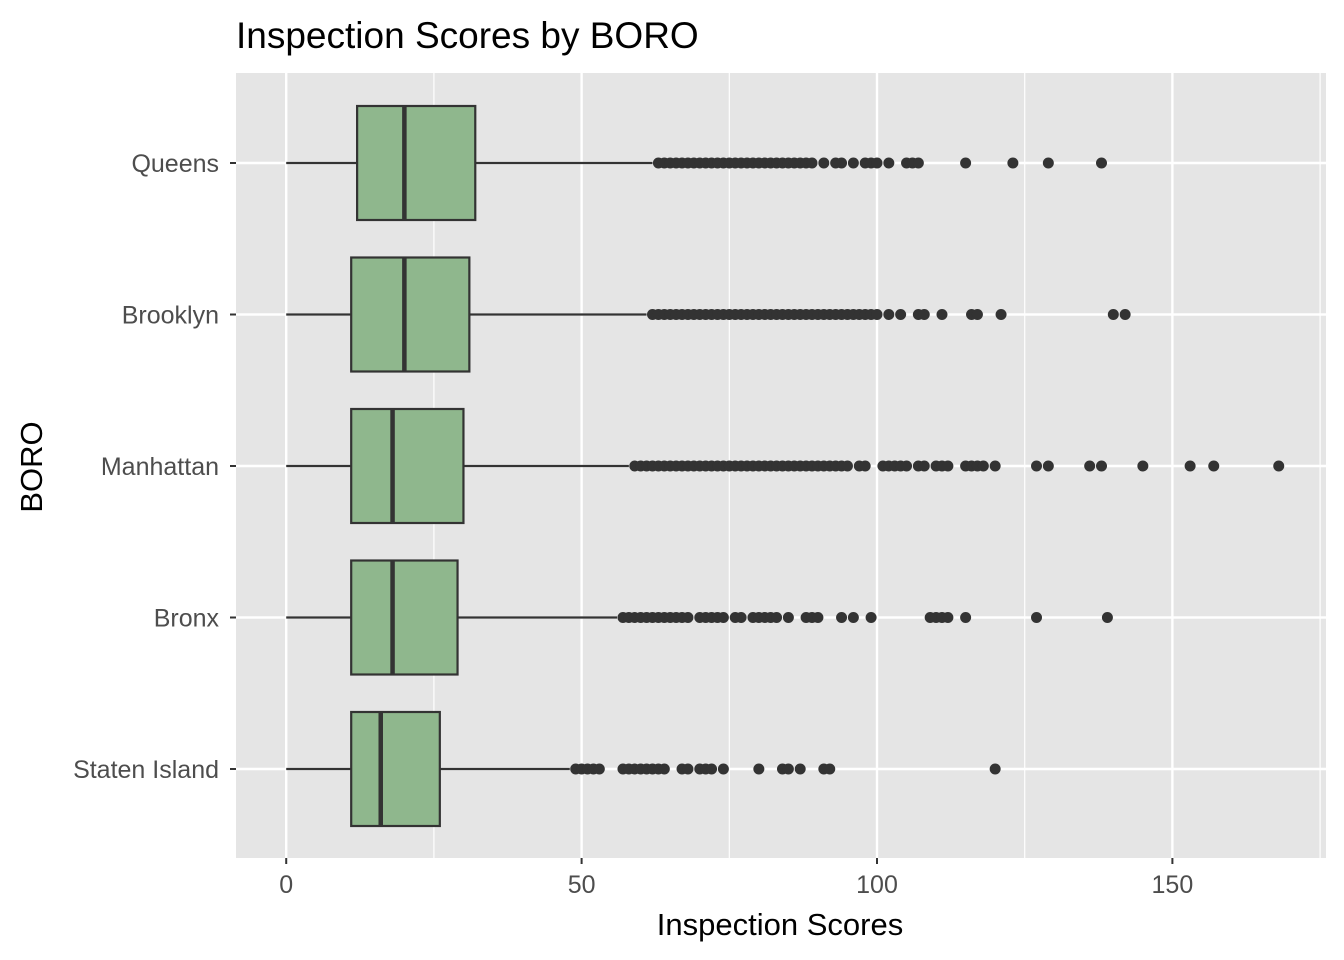 This screenshot has height=960, width=1344. I want to click on y-tick-label: Queens, so click(175, 164).